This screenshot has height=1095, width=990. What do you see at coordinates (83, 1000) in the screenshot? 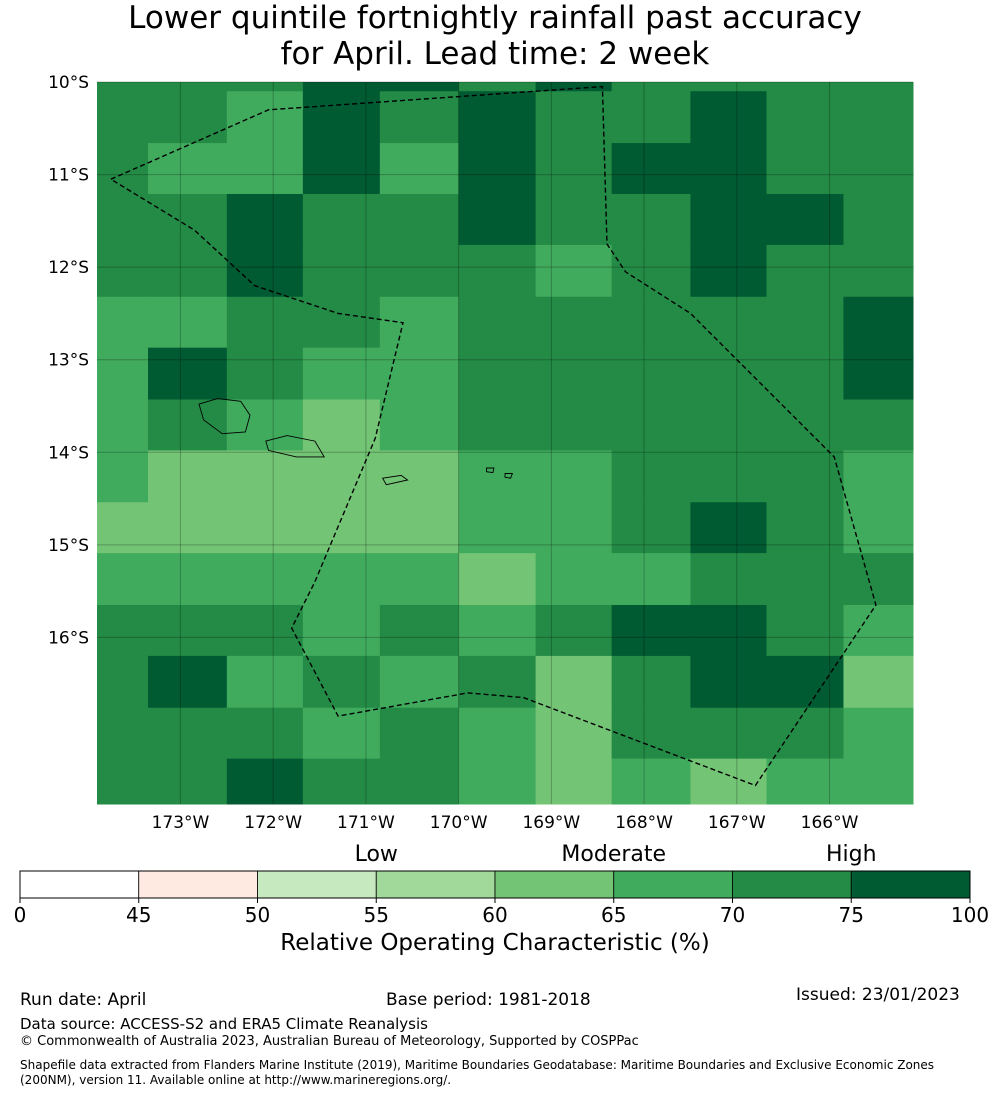
I see `run-date: Run date: April` at bounding box center [83, 1000].